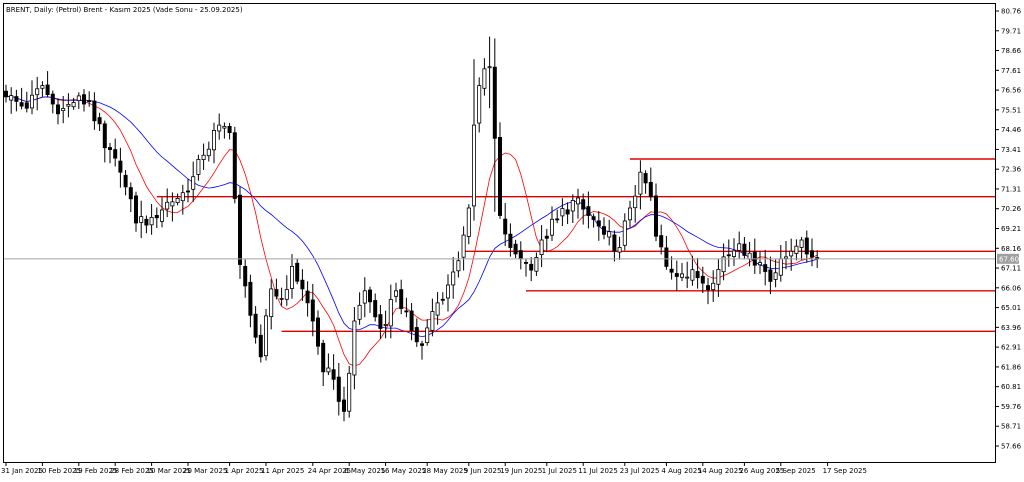  Describe the element at coordinates (1011, 367) in the screenshot. I see `y-tick-label: 61.86` at that location.